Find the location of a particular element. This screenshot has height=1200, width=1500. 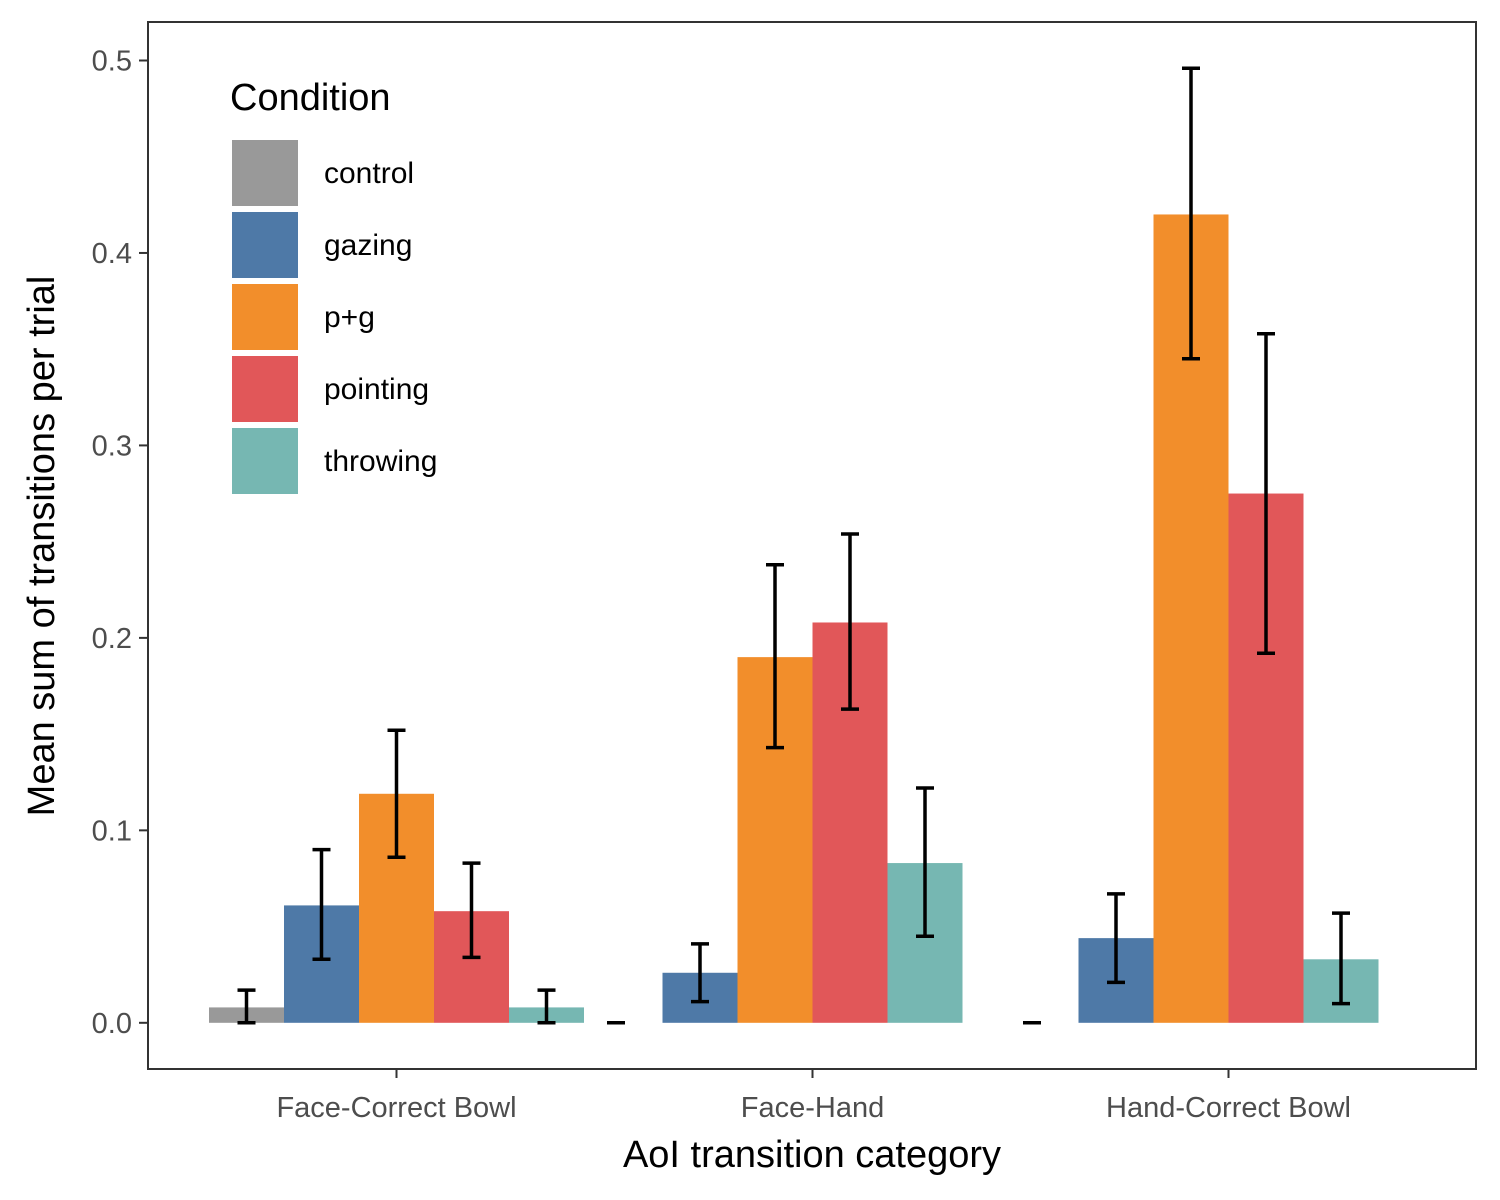

y-tick-label: 0.1 is located at coordinates (112, 831).